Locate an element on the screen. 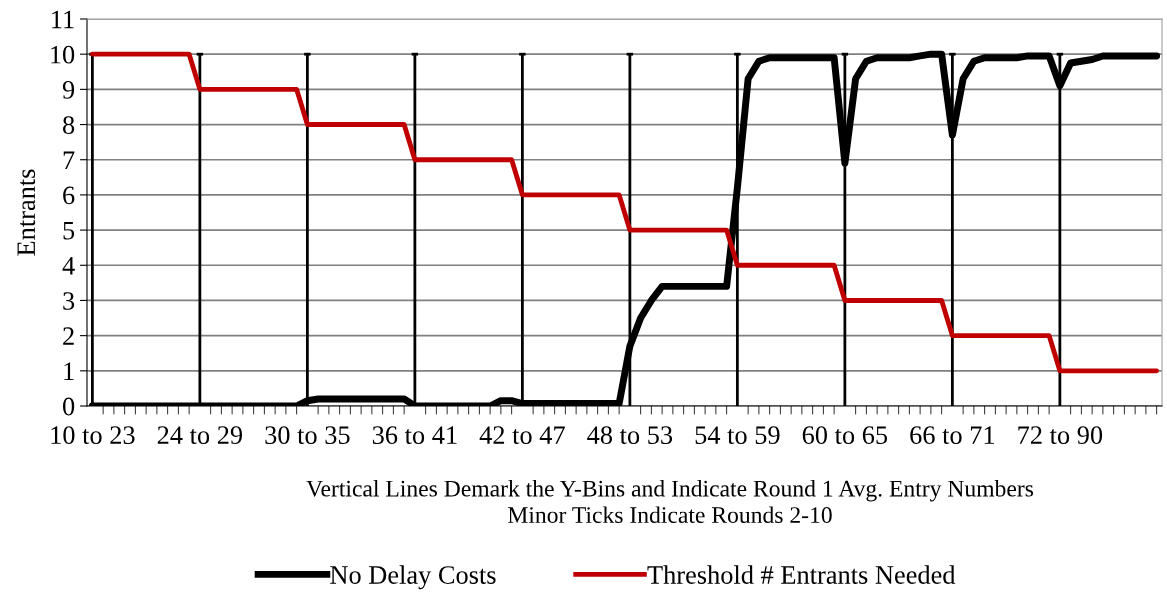 The image size is (1167, 607). y-tick-label: 2 is located at coordinates (68, 336).